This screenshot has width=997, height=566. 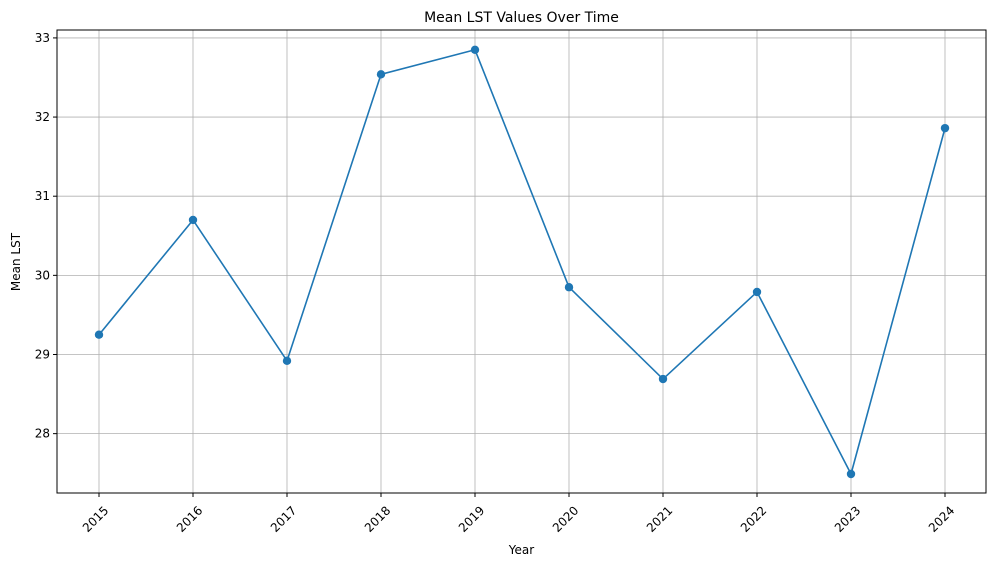 I want to click on x-tick-label: 2015, so click(x=95, y=518).